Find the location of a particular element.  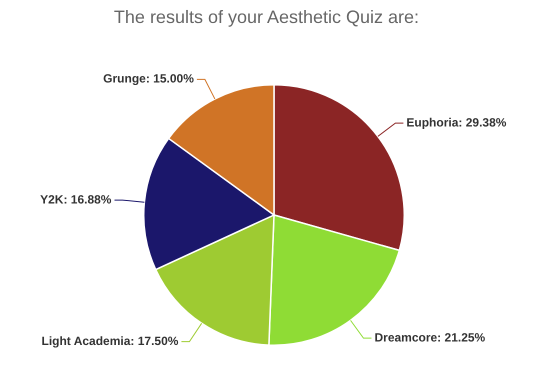

chart-title: The results of your Aesthetic Quiz are: is located at coordinates (266, 17).